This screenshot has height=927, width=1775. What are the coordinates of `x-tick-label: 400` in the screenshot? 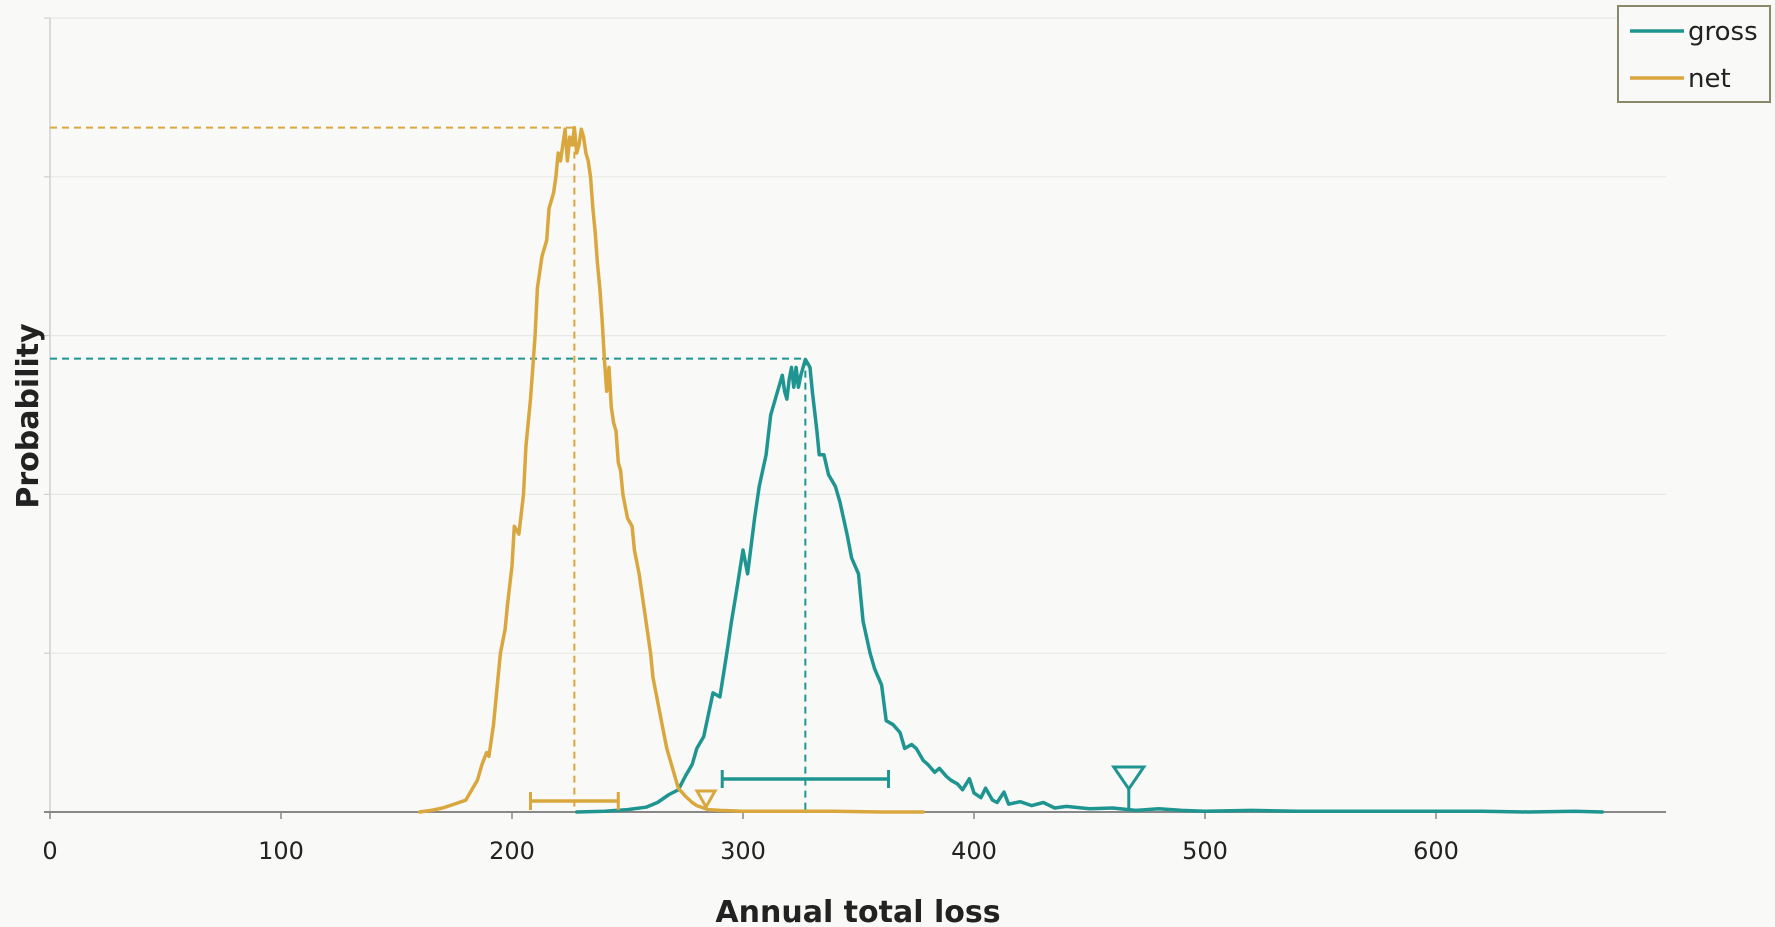 It's located at (974, 851).